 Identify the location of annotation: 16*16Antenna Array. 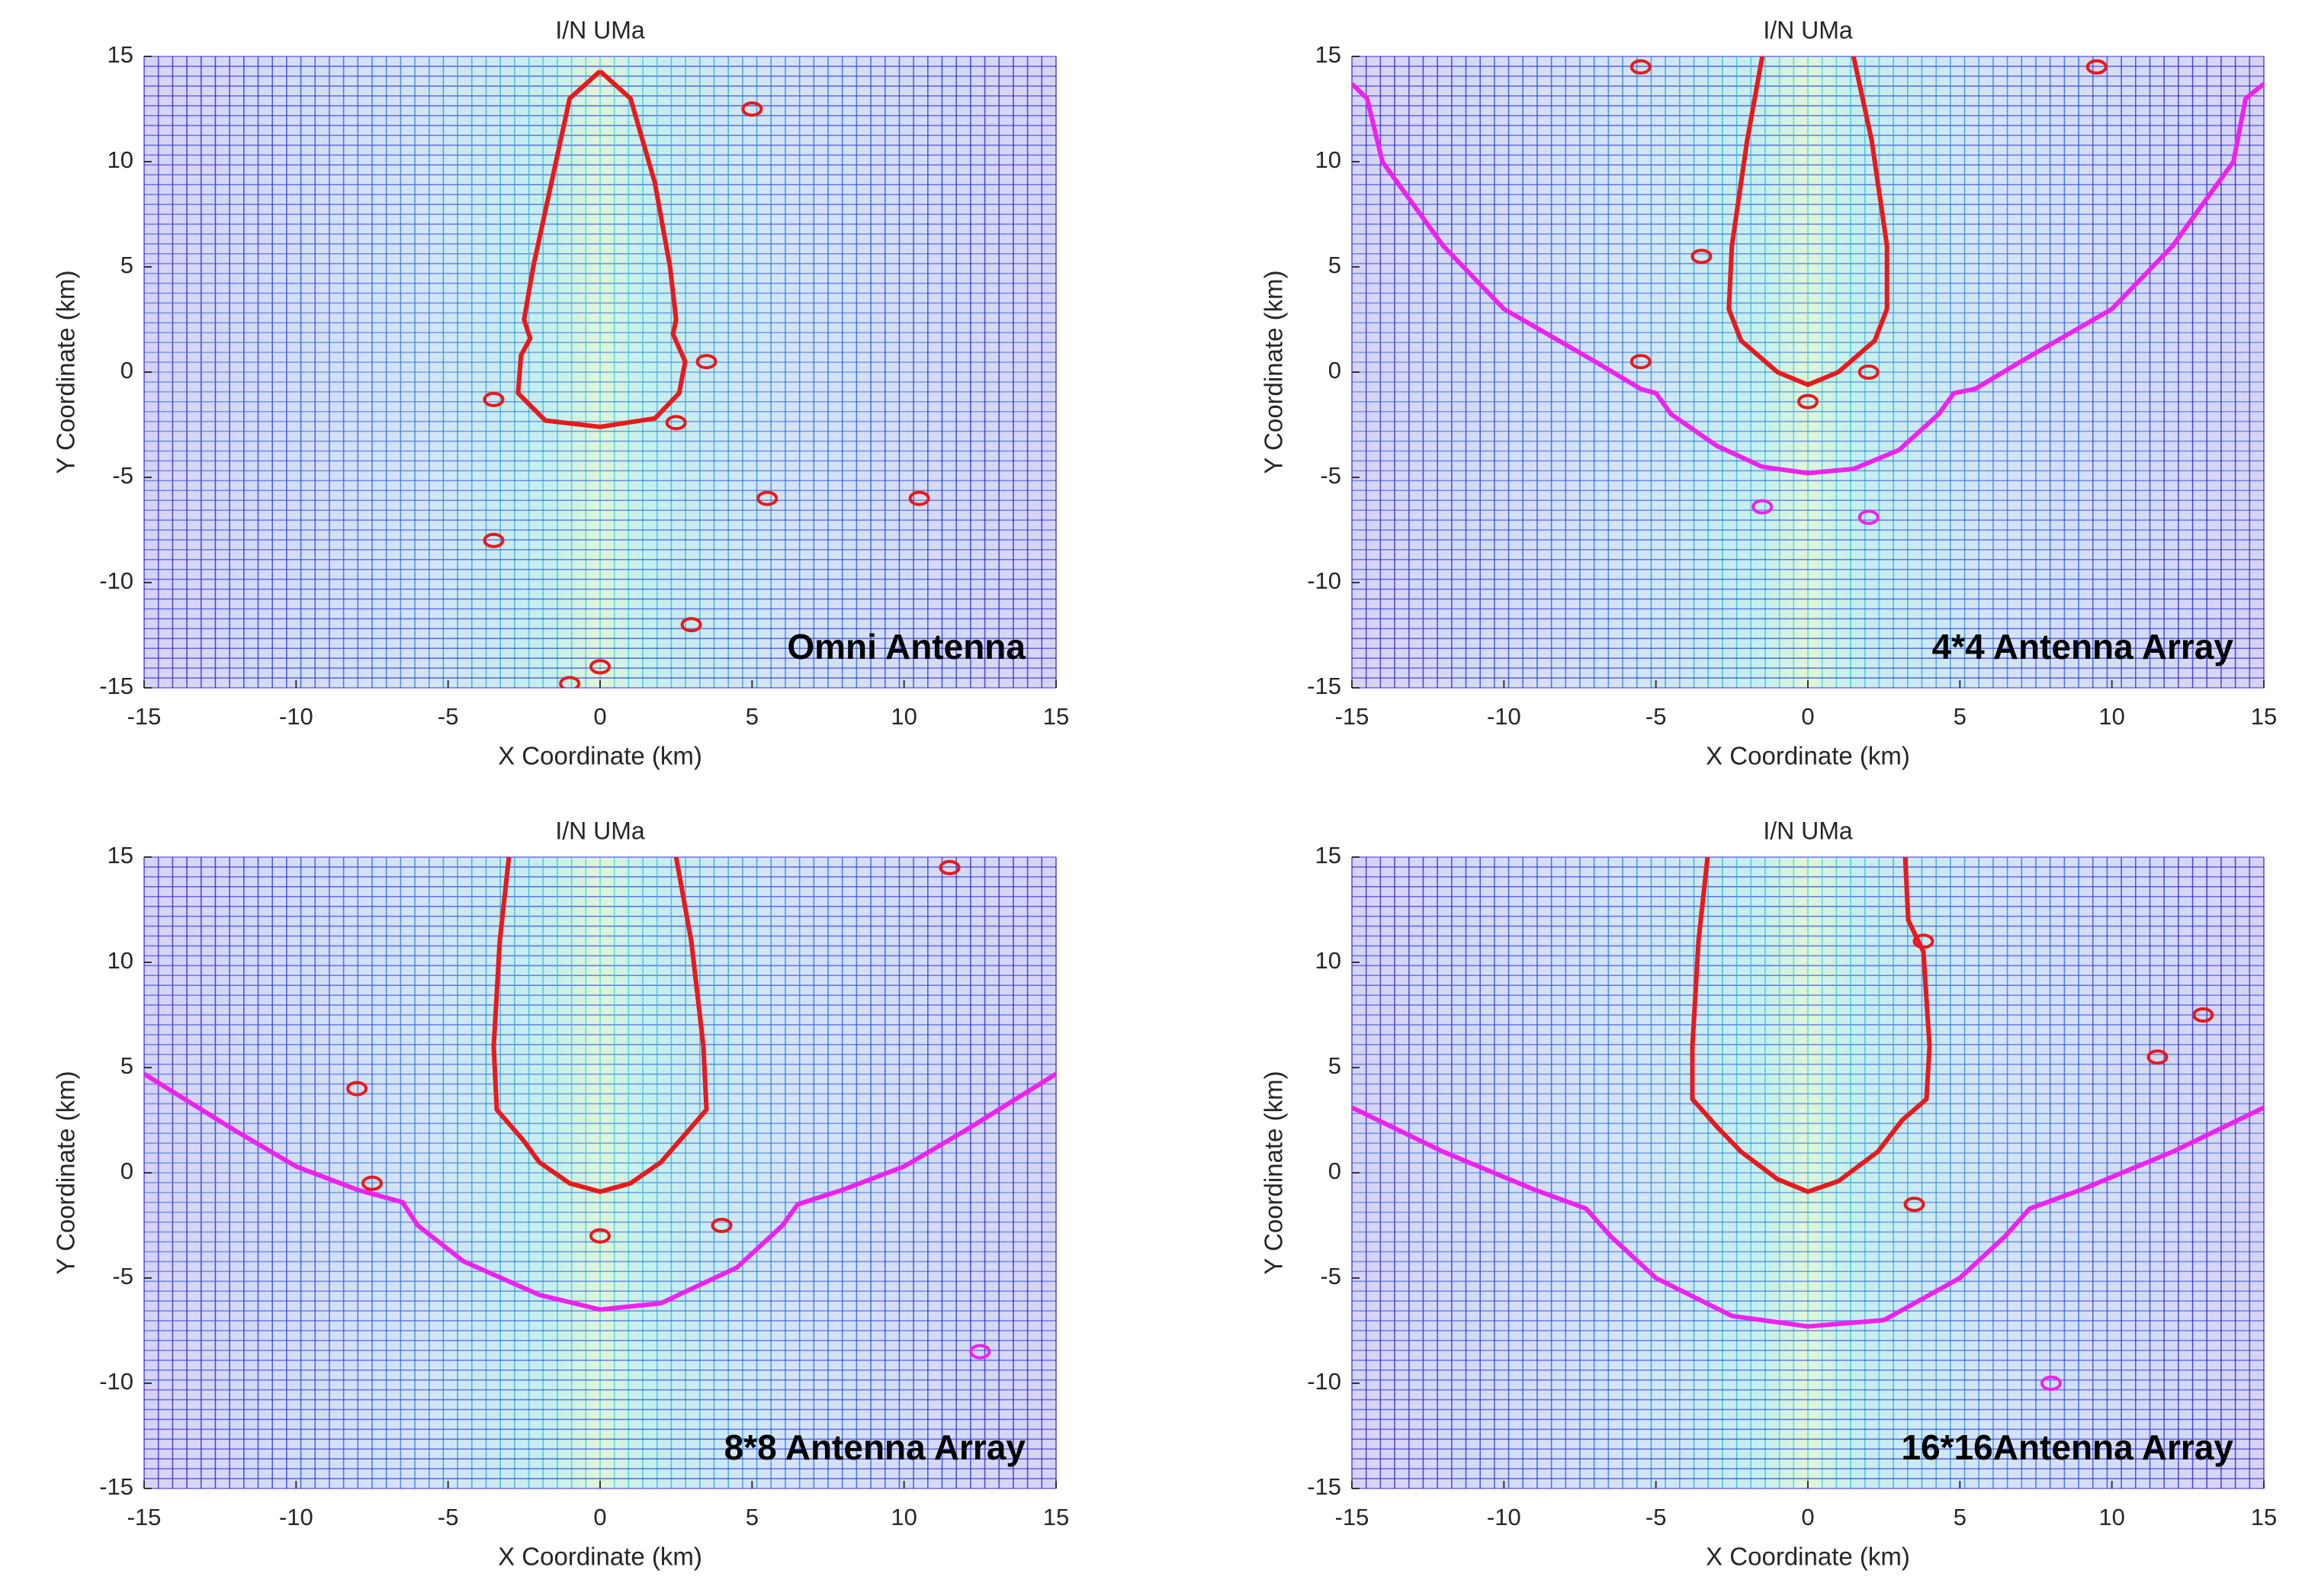
(2068, 1447).